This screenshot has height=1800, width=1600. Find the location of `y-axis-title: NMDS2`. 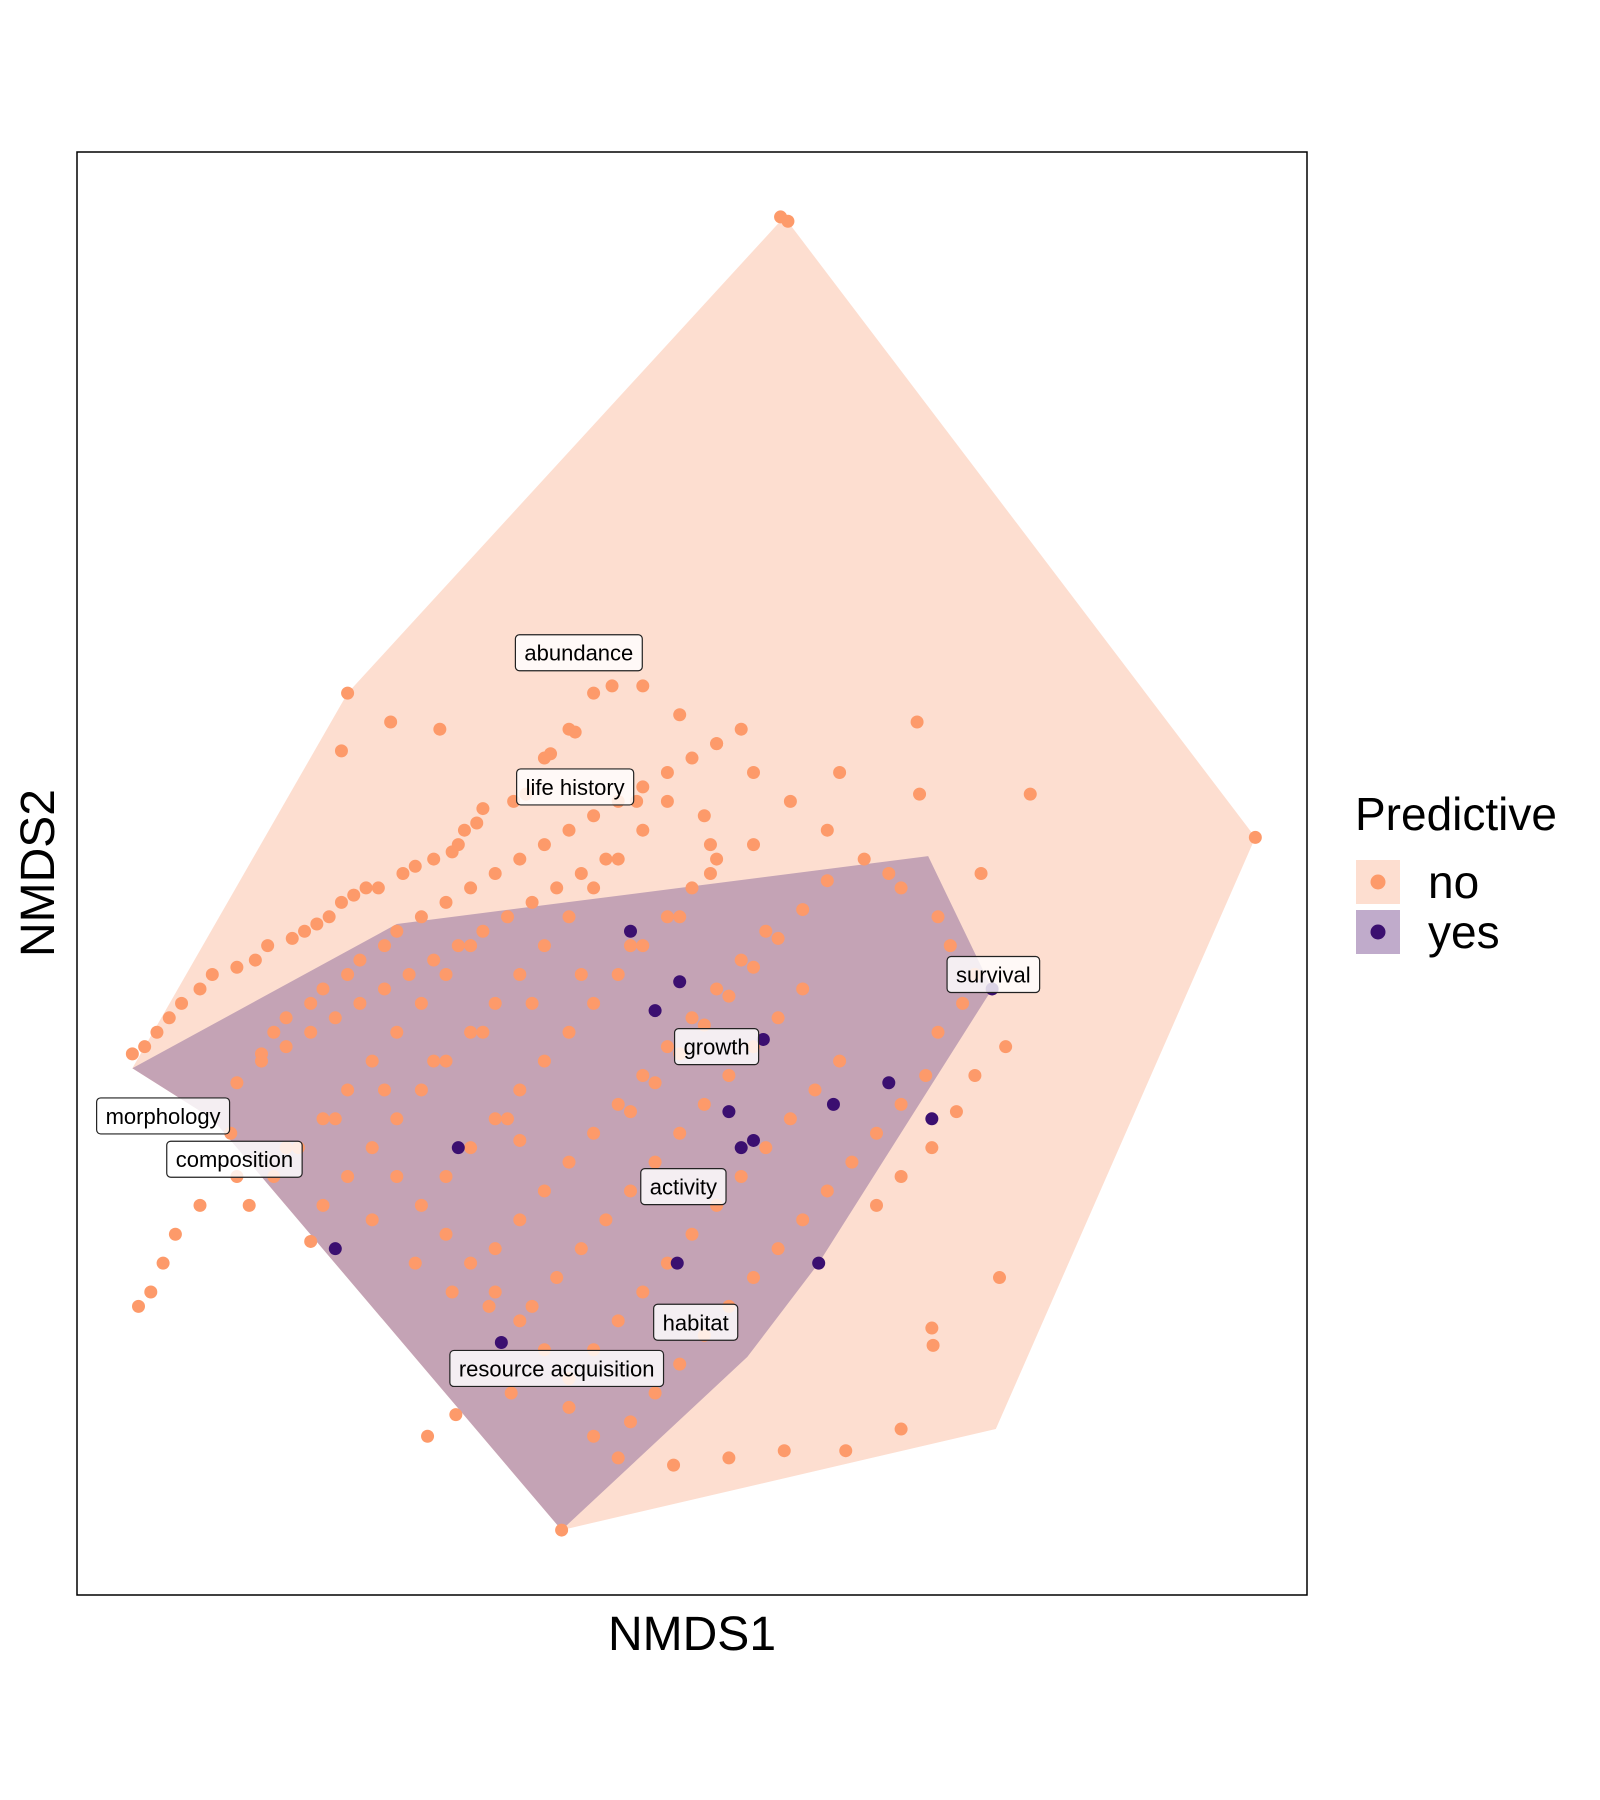

y-axis-title: NMDS2 is located at coordinates (38, 873).